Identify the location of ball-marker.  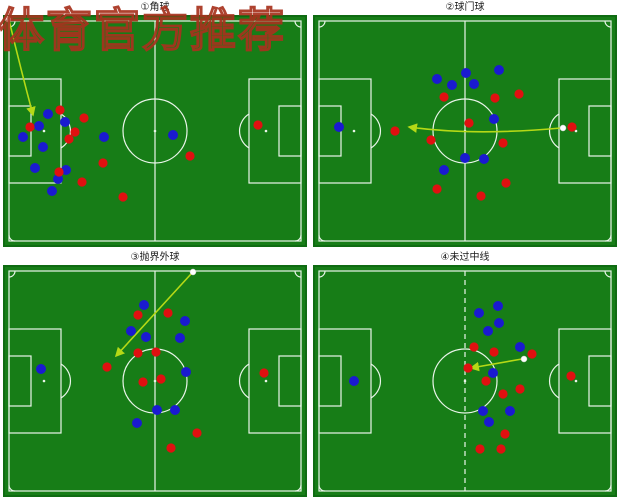
(524, 359).